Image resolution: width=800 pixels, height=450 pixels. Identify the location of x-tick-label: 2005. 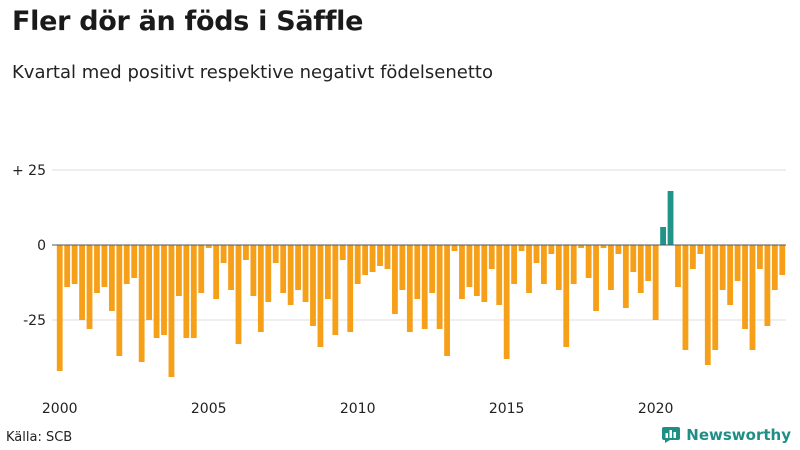
(209, 409).